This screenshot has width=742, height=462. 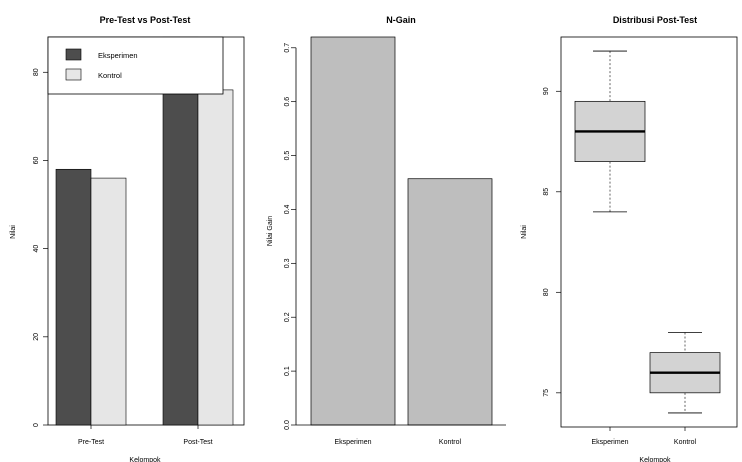 I want to click on x-tick-label-pre-test: Pre-Test, so click(x=91, y=442).